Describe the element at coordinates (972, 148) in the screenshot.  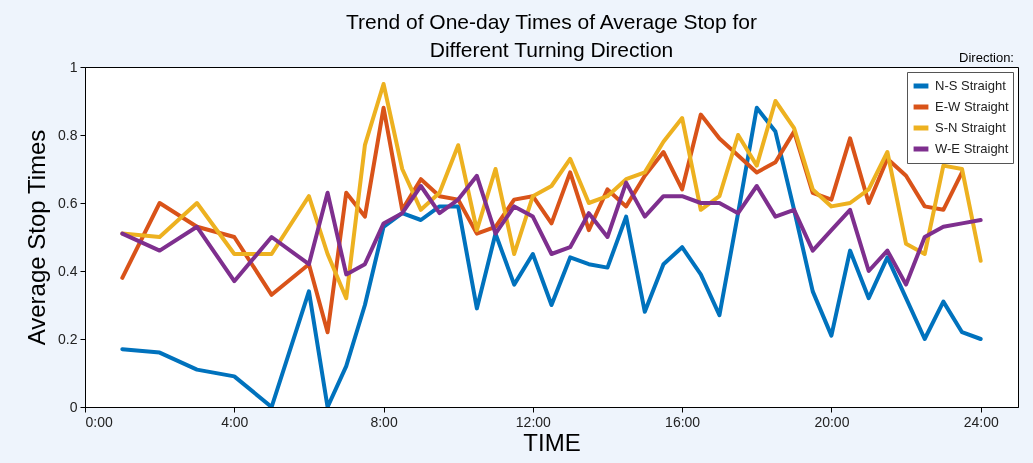
I see `legend-label: W-E Straight` at that location.